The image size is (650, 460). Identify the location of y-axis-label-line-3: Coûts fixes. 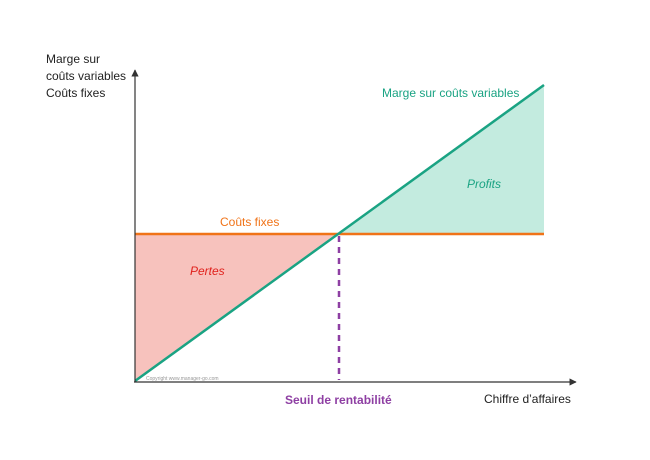
(75, 93).